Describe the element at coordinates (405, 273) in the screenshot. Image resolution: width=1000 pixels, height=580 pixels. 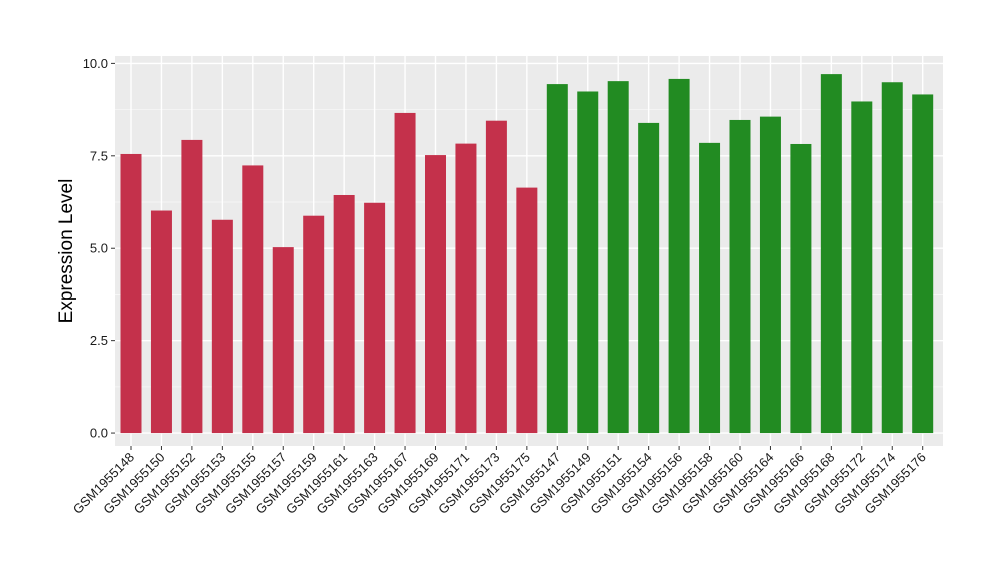
I see `bar-GSM1955167` at that location.